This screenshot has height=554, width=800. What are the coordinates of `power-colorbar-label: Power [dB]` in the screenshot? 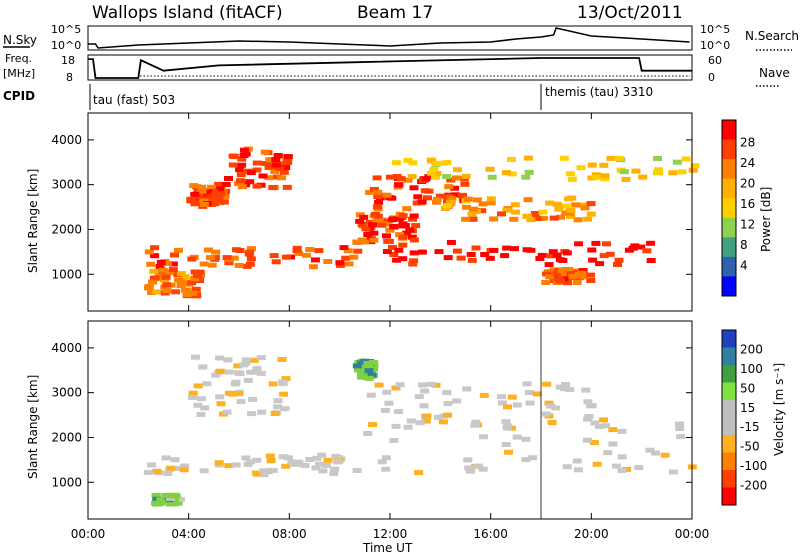 It's located at (766, 219).